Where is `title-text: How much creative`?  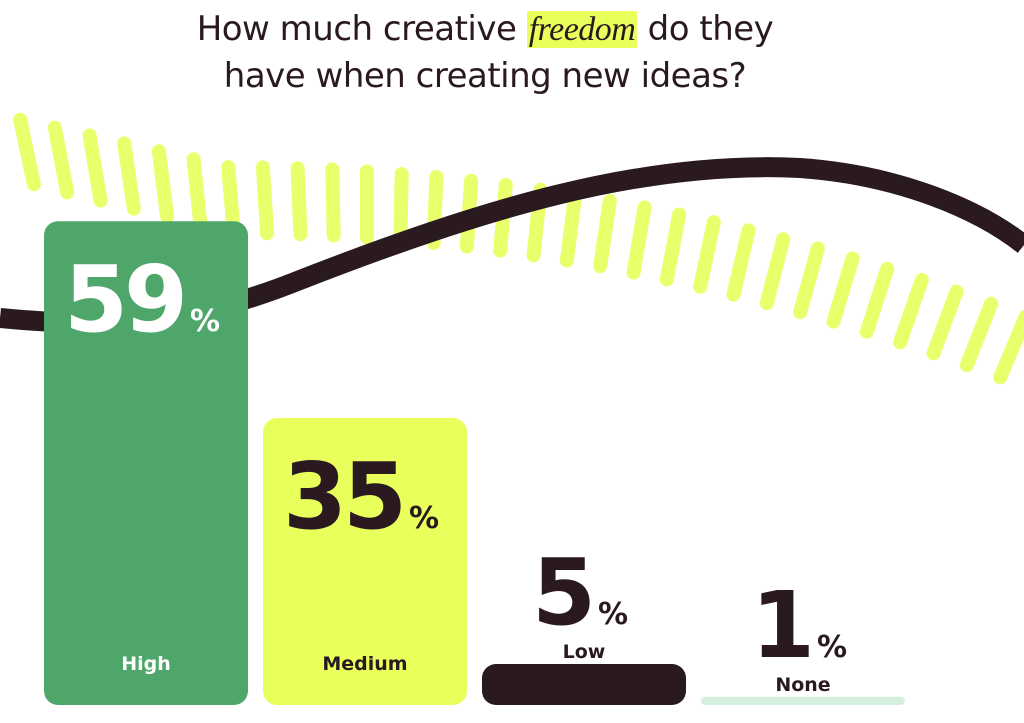
title-text: How much creative is located at coordinates (356, 29).